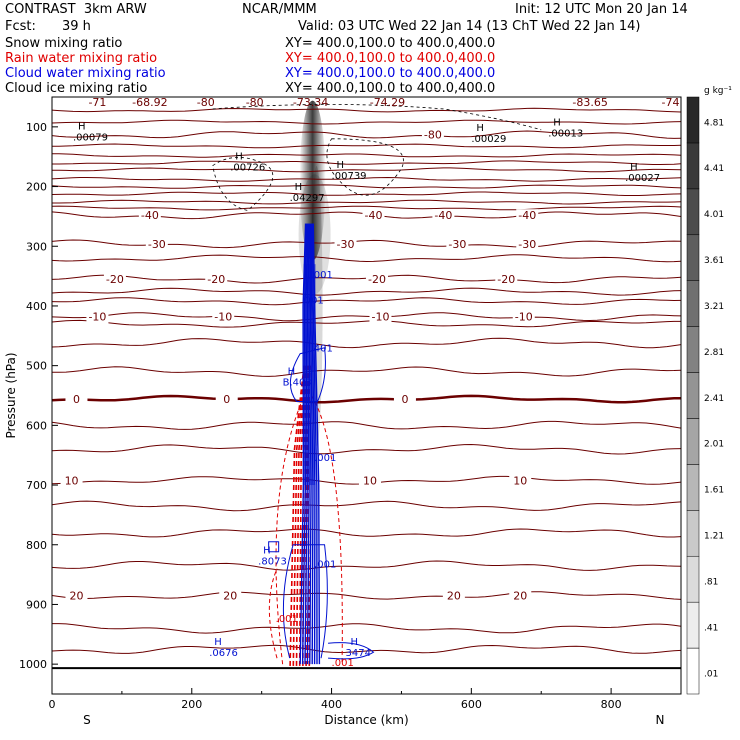 This screenshot has height=740, width=740. Describe the element at coordinates (272, 561) in the screenshot. I see `extremum-value: .8073` at that location.